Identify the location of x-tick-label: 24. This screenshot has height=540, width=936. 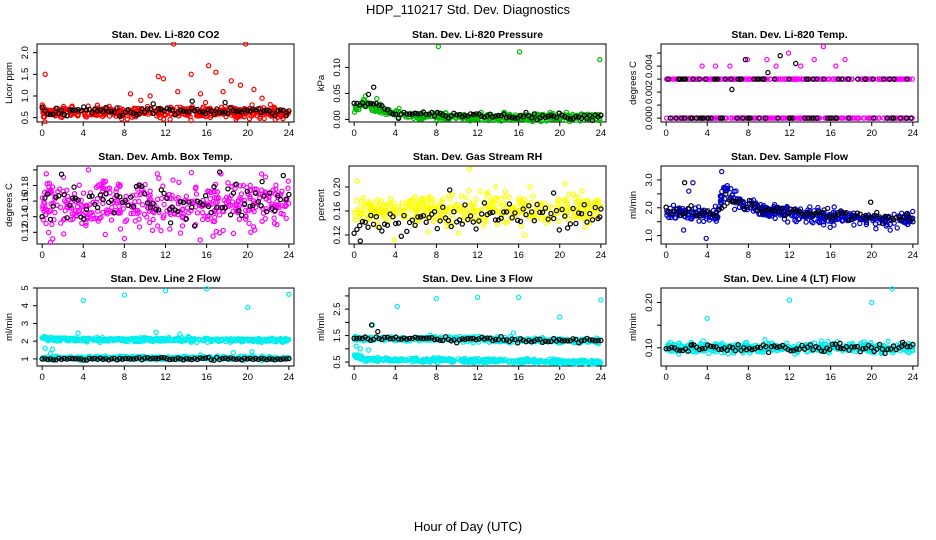
(289, 133).